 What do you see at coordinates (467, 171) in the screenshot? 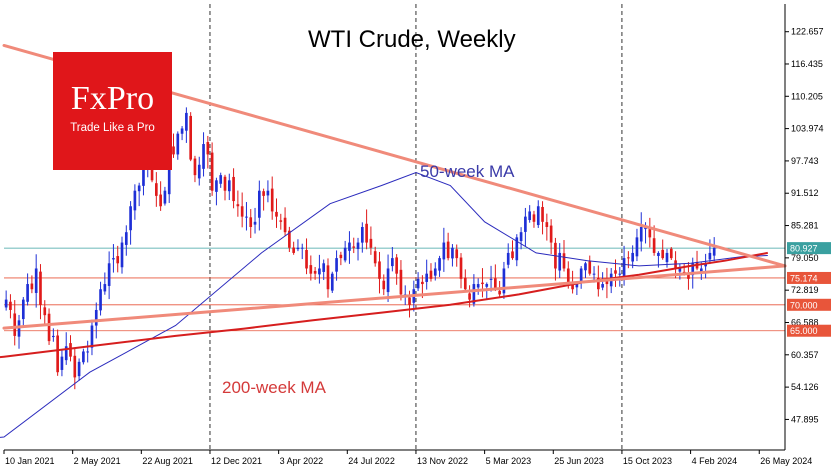
I see `ma50-label: 50-week MA` at bounding box center [467, 171].